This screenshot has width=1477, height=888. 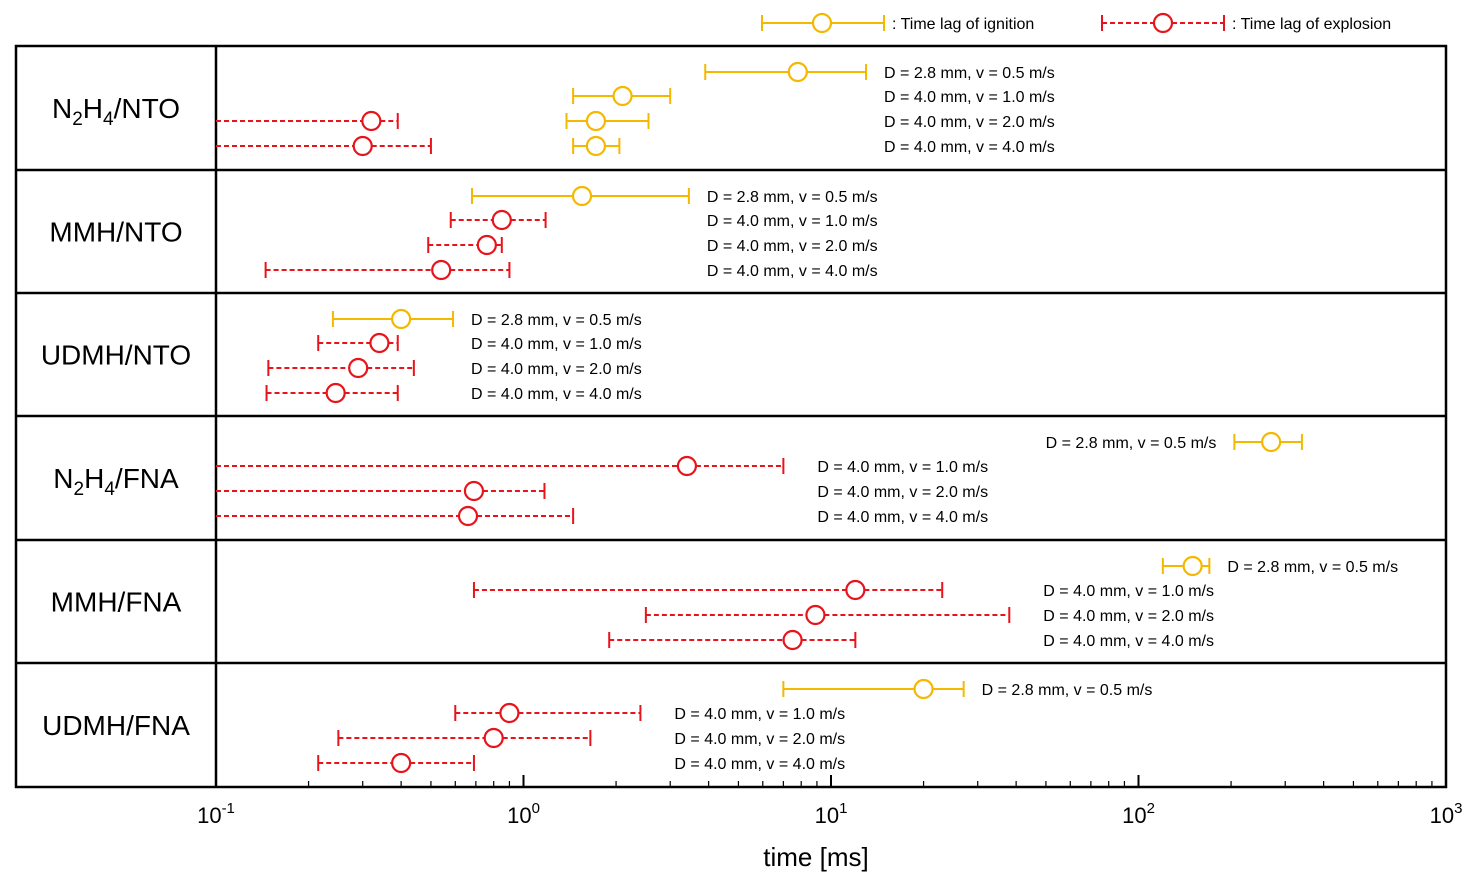 What do you see at coordinates (401, 763) in the screenshot?
I see `errorbar-5-3-marker` at bounding box center [401, 763].